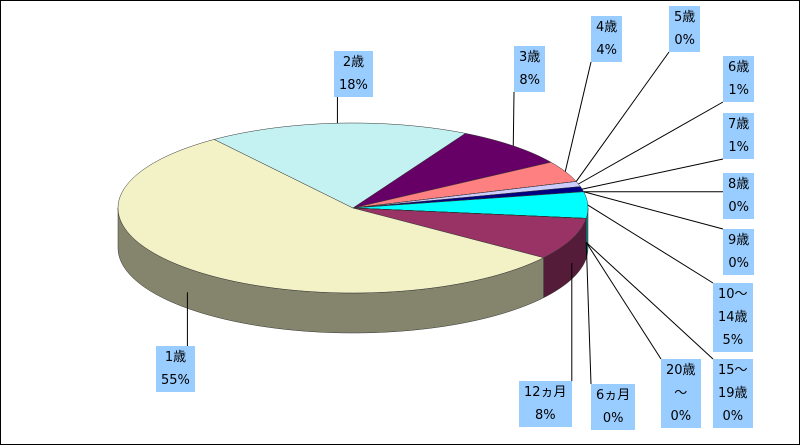 Image resolution: width=800 pixels, height=445 pixels. What do you see at coordinates (733, 340) in the screenshot?
I see `label-value: 5%` at bounding box center [733, 340].